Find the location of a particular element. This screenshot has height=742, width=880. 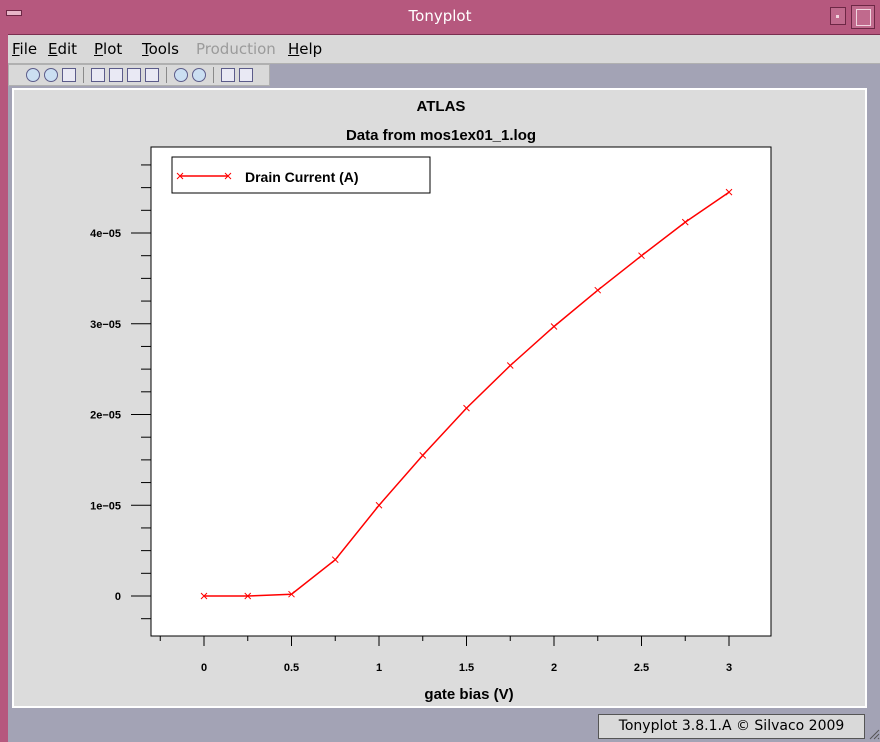

title-bar: Tonyplot is located at coordinates (440, 17).